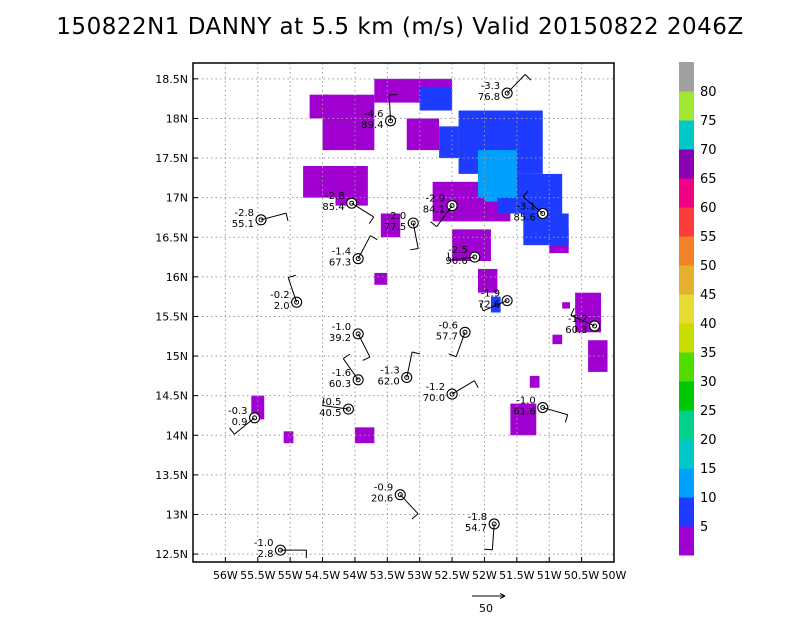  What do you see at coordinates (335, 196) in the screenshot?
I see `station-label-top: -2.8` at bounding box center [335, 196].